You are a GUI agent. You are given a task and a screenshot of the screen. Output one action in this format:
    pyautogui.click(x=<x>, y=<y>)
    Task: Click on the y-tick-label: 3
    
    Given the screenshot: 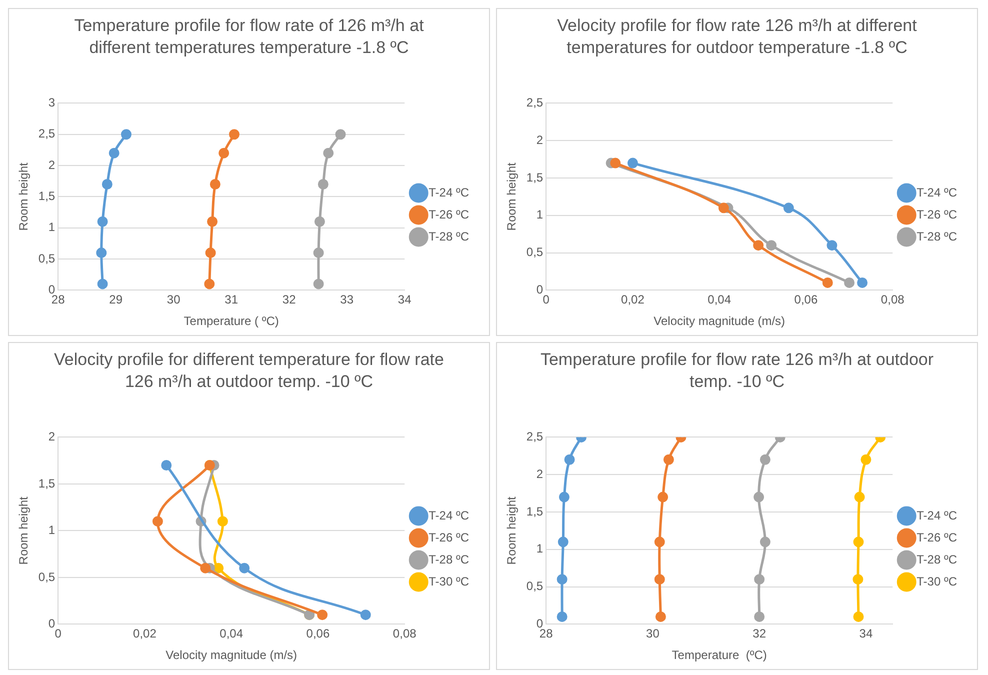 What is the action you would take?
    pyautogui.click(x=52, y=103)
    